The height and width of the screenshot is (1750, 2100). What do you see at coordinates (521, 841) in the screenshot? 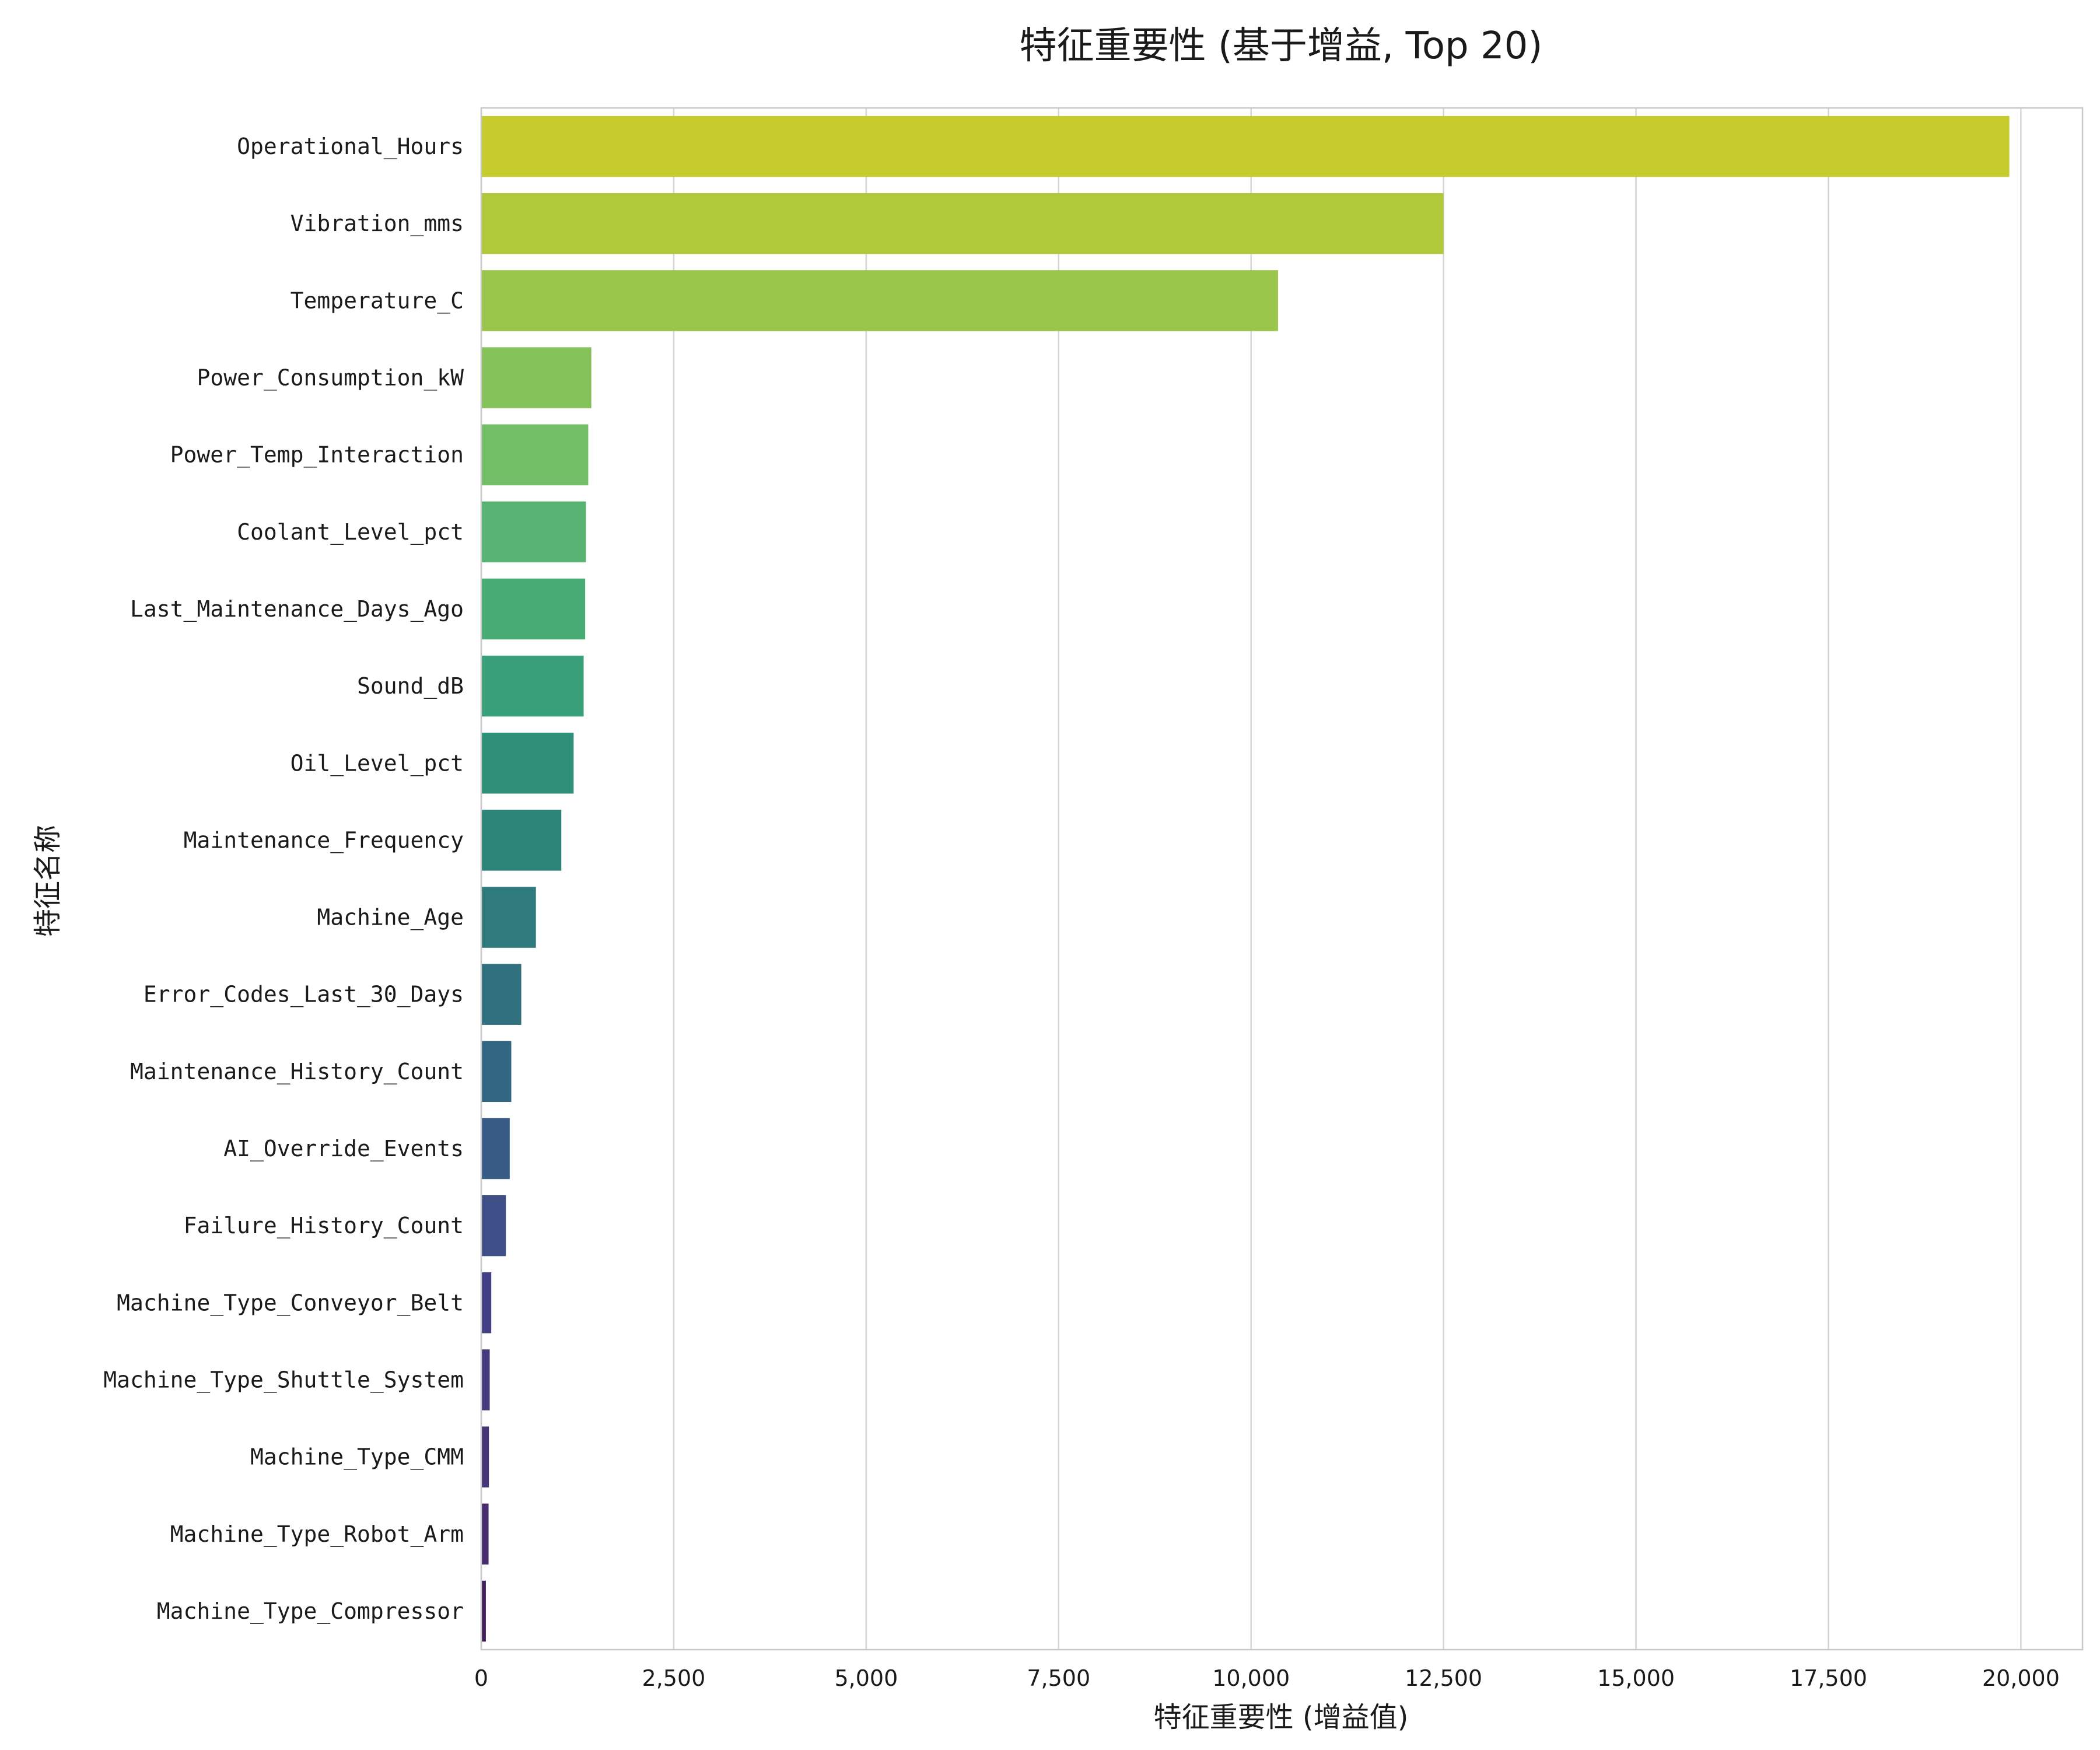
I see `bar-maintenance-frequency` at bounding box center [521, 841].